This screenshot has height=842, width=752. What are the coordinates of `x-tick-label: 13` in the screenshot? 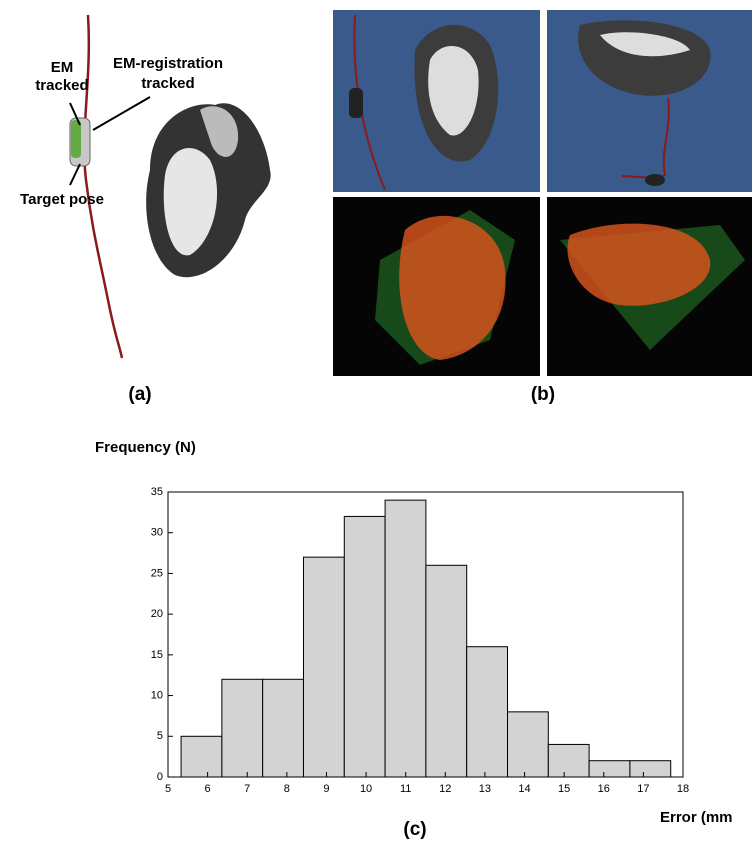 It's located at (485, 789).